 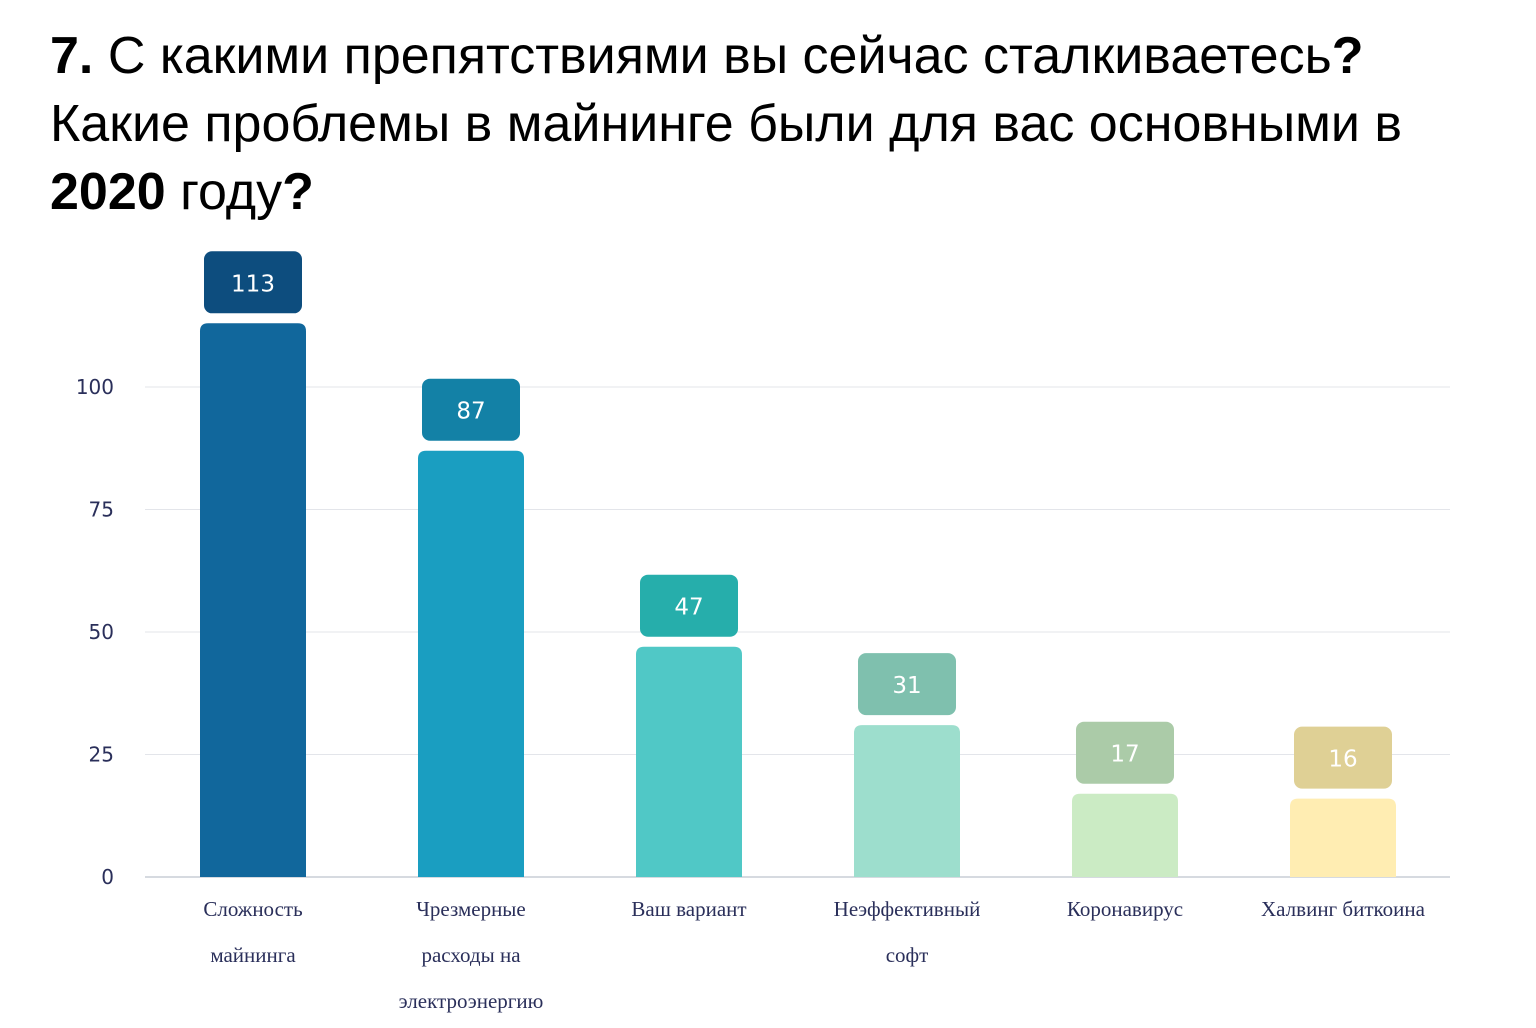 What do you see at coordinates (907, 932) in the screenshot?
I see `category-label: Неэффективный софт` at bounding box center [907, 932].